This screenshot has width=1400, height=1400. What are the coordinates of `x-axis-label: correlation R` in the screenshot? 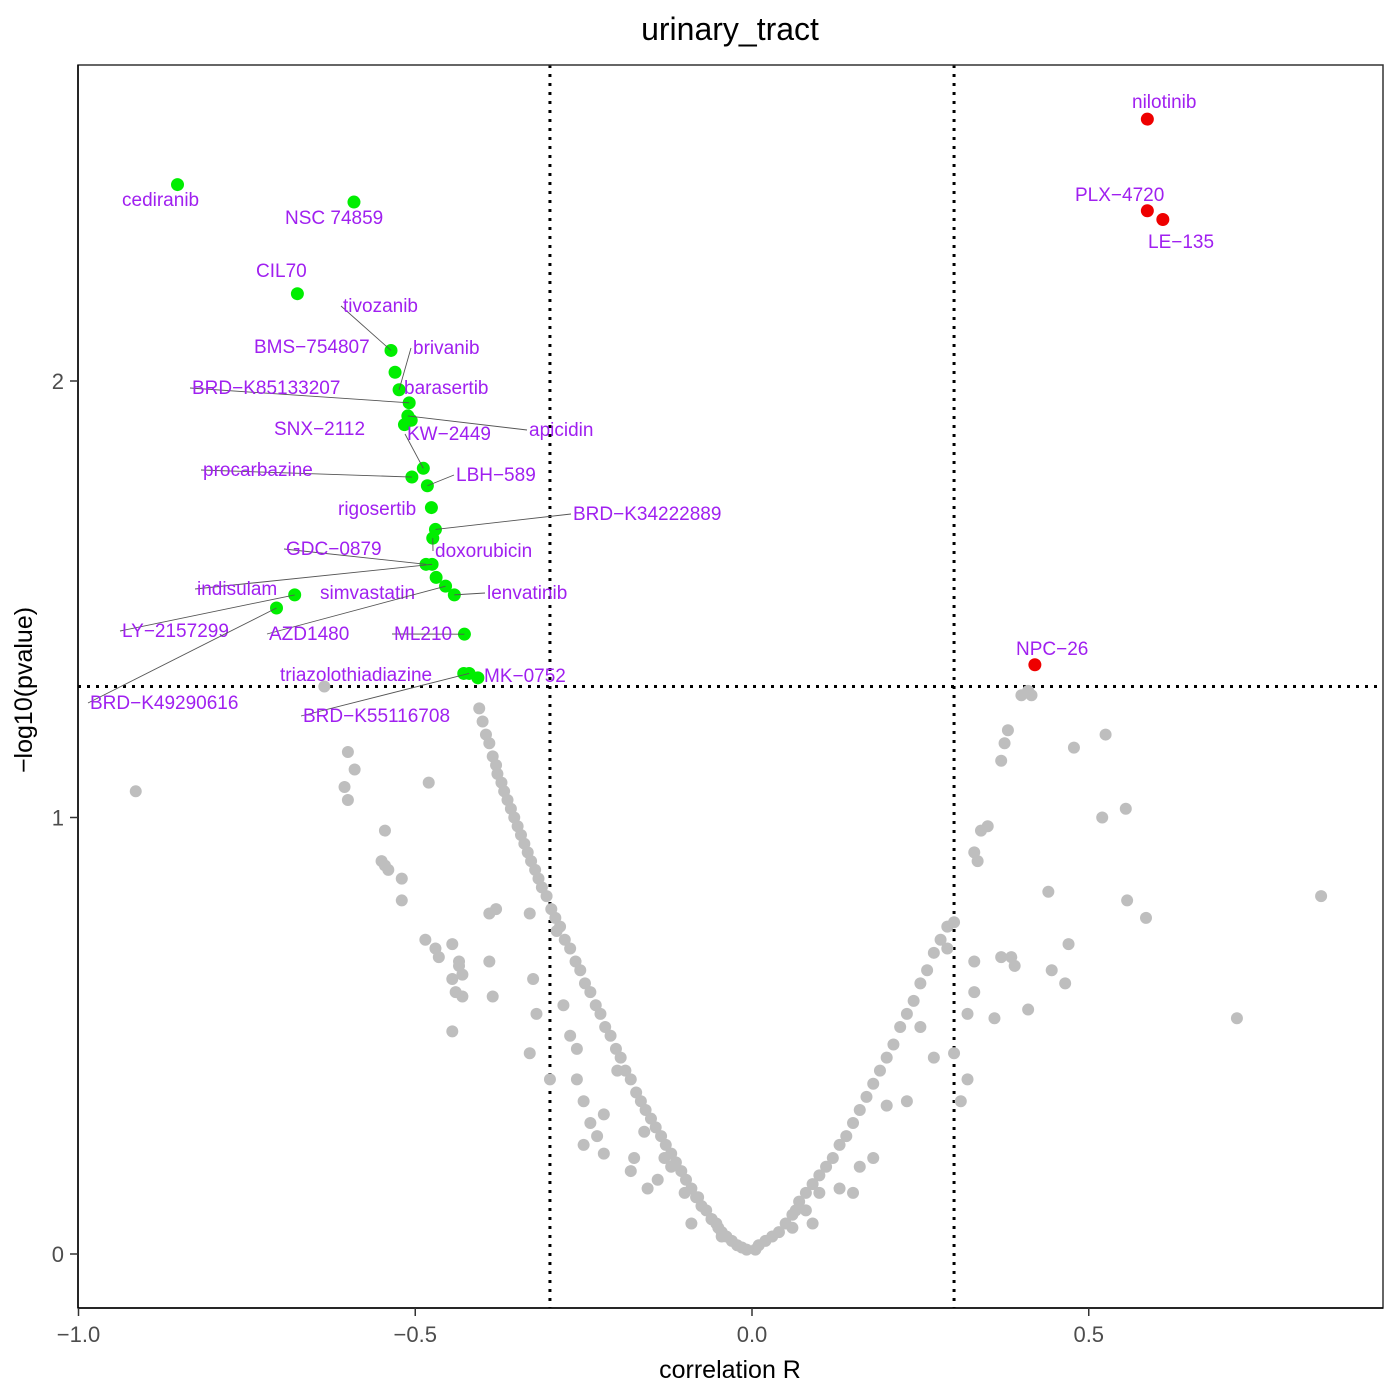 It's located at (730, 1370).